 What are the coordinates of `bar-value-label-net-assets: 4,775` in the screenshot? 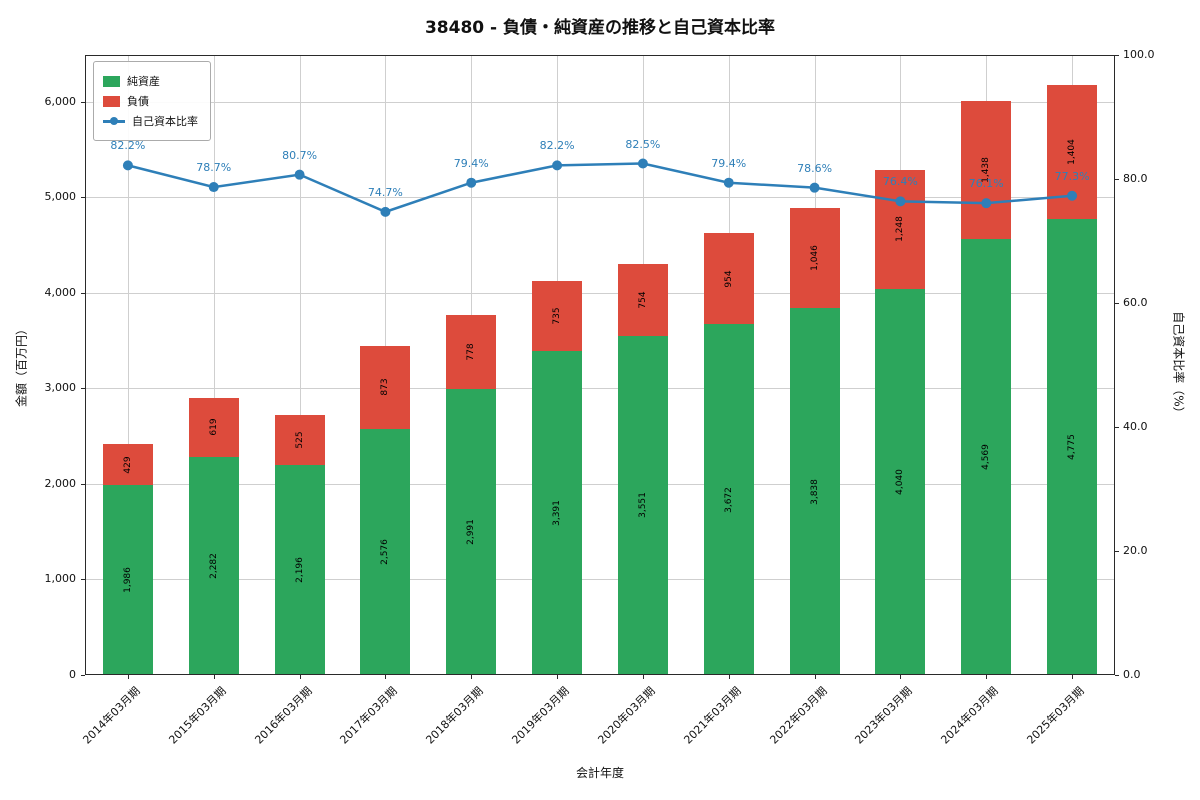 It's located at (1072, 447).